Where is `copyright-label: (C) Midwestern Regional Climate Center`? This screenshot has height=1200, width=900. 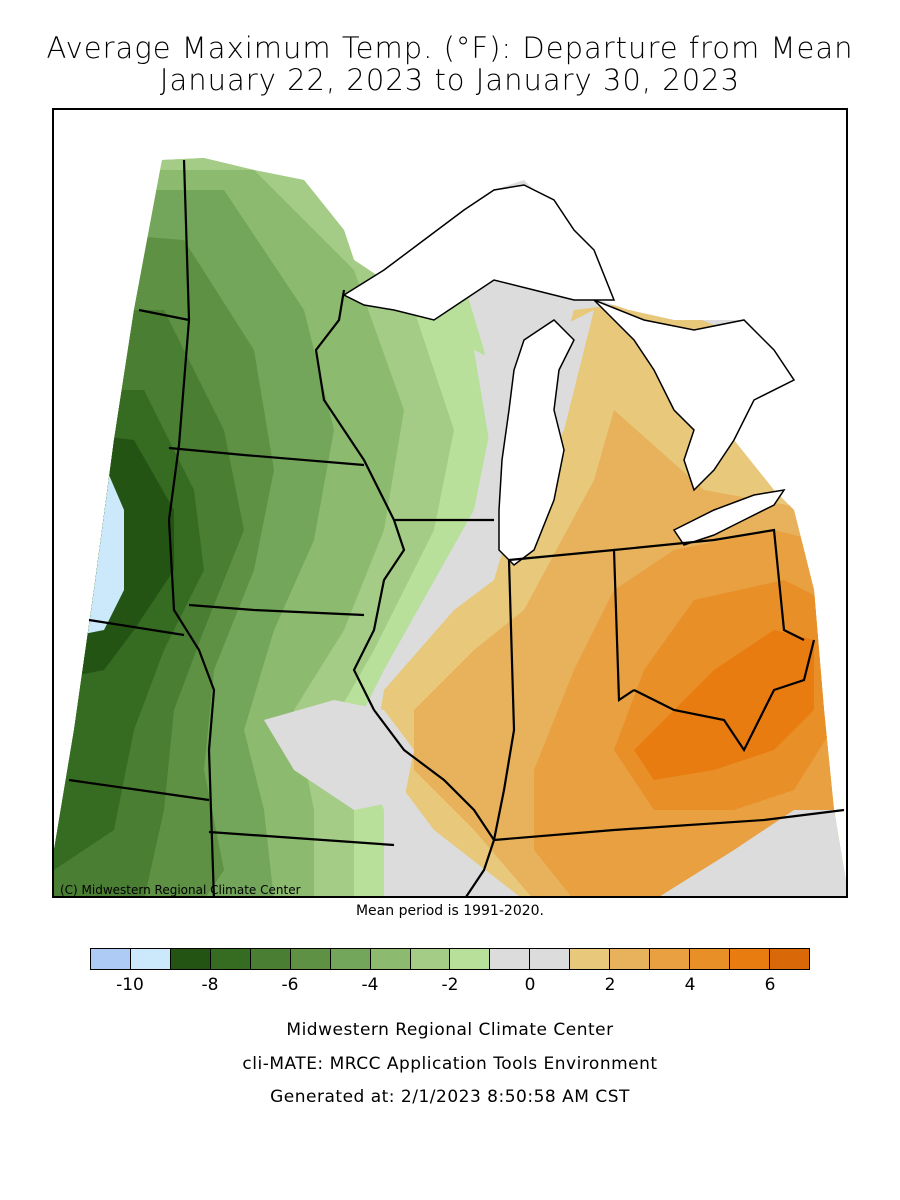
copyright-label: (C) Midwestern Regional Climate Center is located at coordinates (180, 890).